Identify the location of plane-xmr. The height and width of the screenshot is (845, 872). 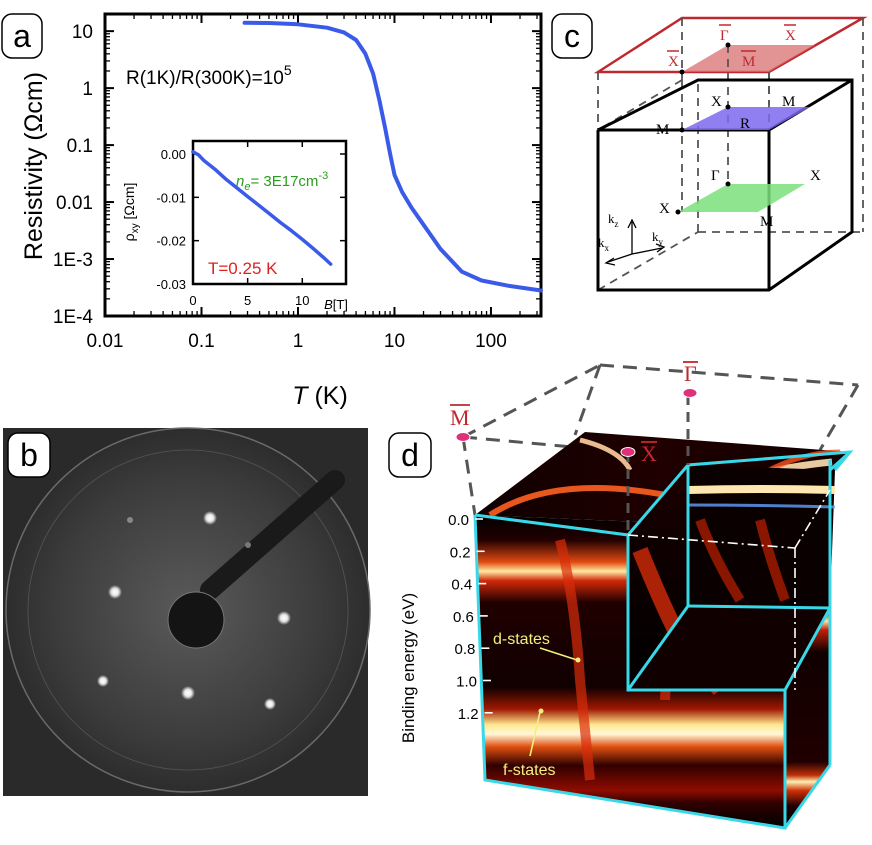
(746, 118).